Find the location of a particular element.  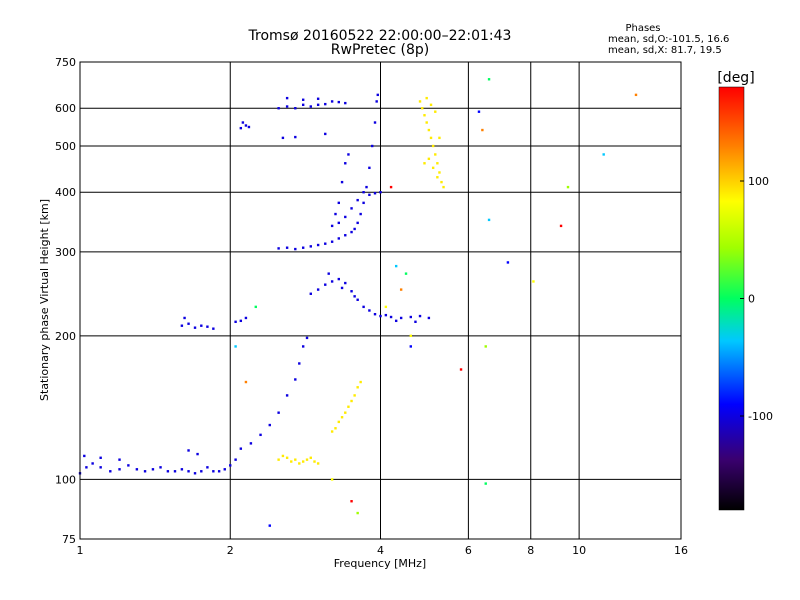

colorbar-tick-label: 100 is located at coordinates (758, 181).